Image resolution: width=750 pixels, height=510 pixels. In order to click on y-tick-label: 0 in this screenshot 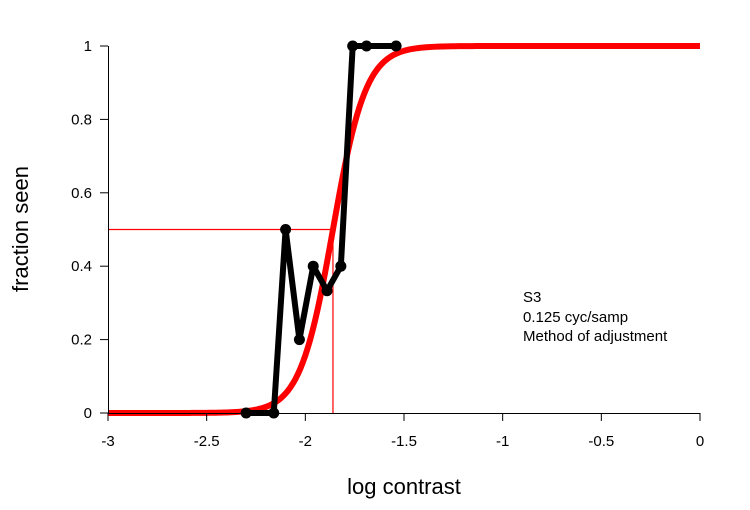, I will do `click(88, 413)`.